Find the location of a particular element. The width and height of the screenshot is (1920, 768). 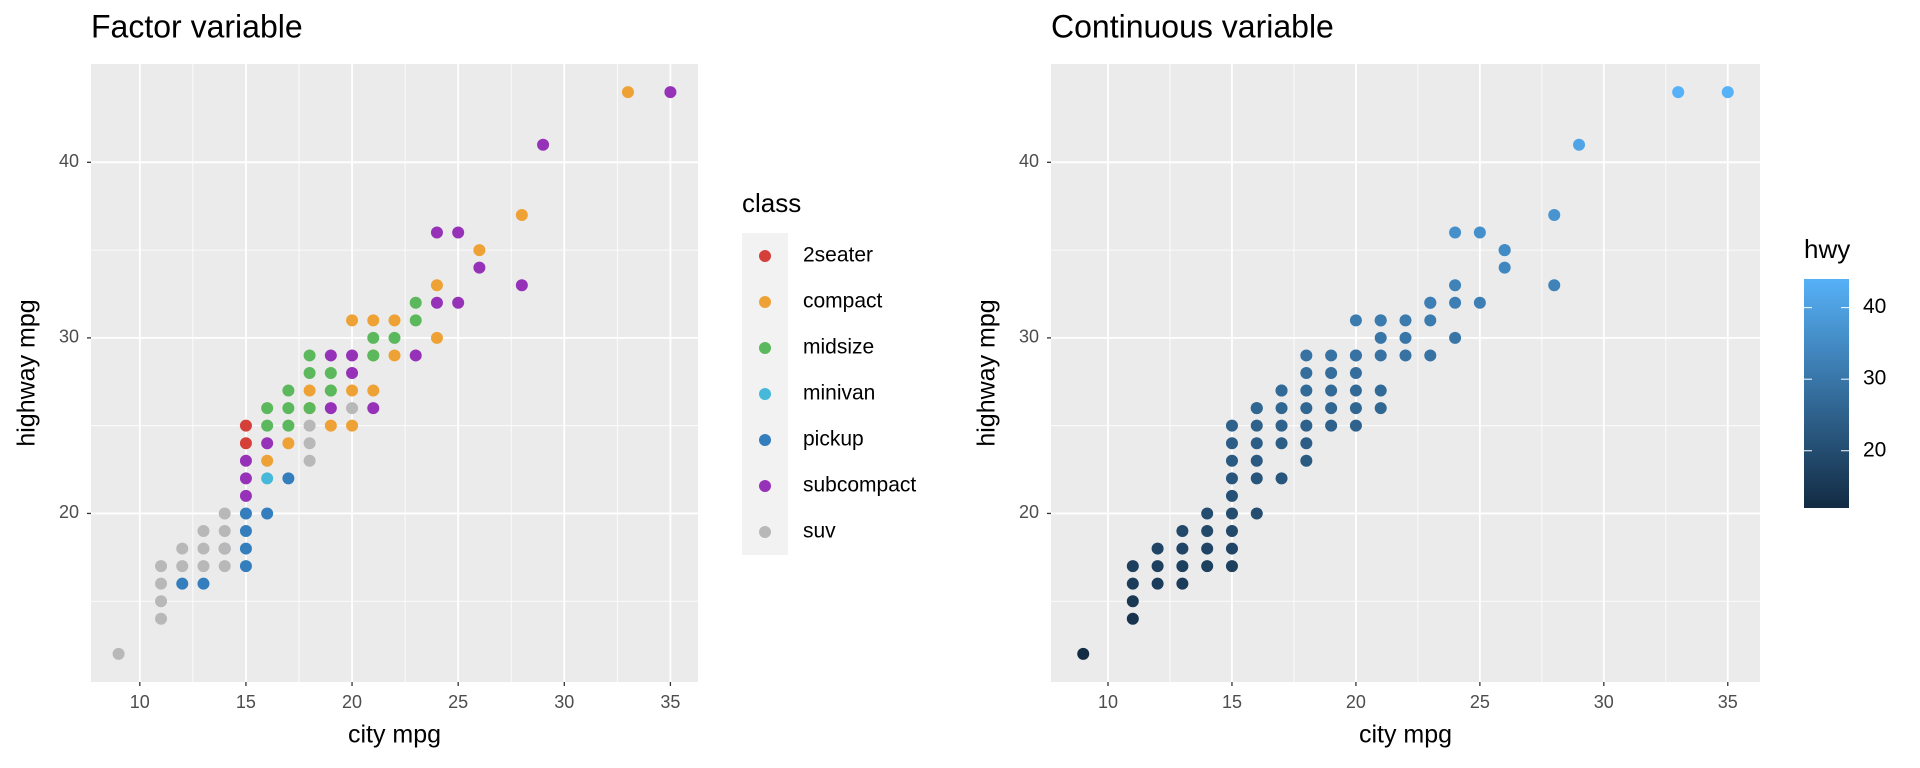

x-tick-label: 10 is located at coordinates (140, 702).